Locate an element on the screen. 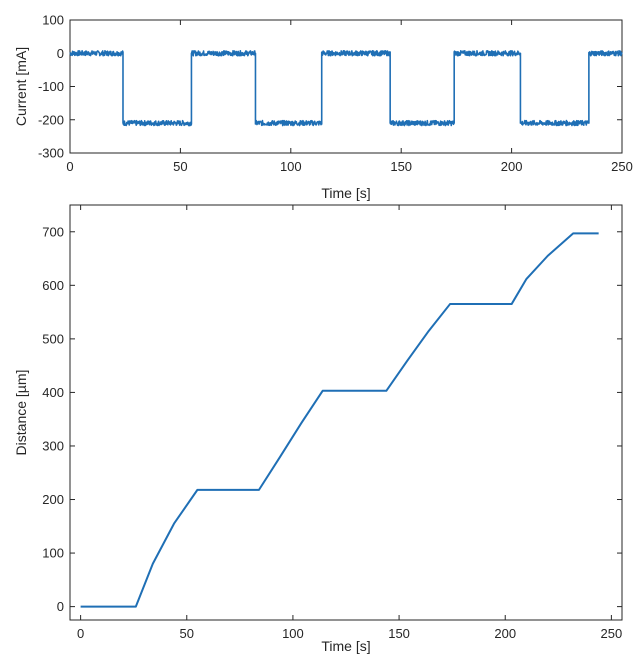 The width and height of the screenshot is (637, 656). y-tick-label: 300 is located at coordinates (53, 445).